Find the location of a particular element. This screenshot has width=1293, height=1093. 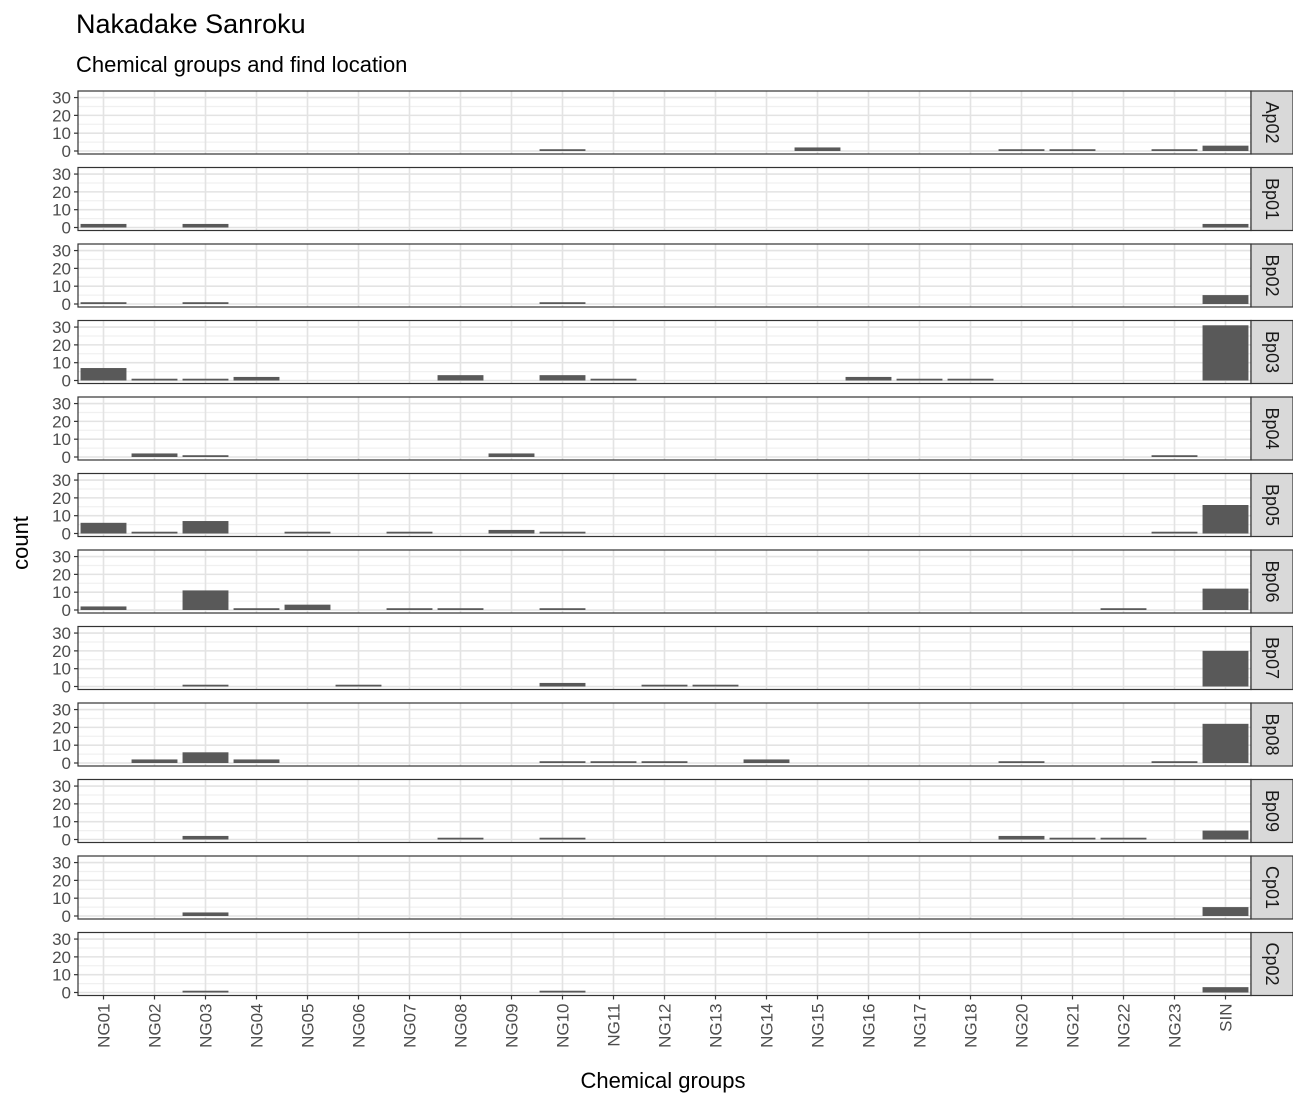

facet-strip-label: Ap02 is located at coordinates (1272, 122).